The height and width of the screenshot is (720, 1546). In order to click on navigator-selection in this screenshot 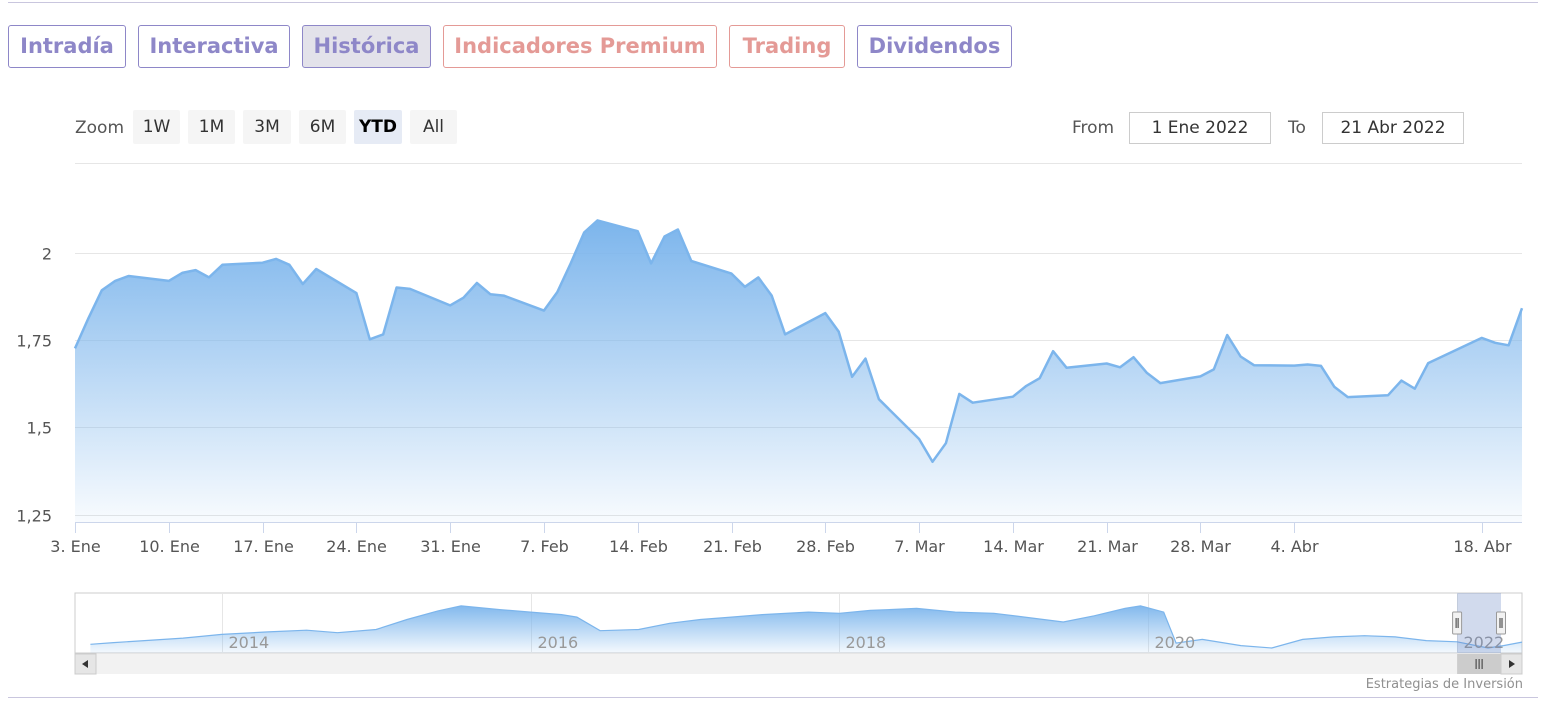, I will do `click(1479, 623)`.